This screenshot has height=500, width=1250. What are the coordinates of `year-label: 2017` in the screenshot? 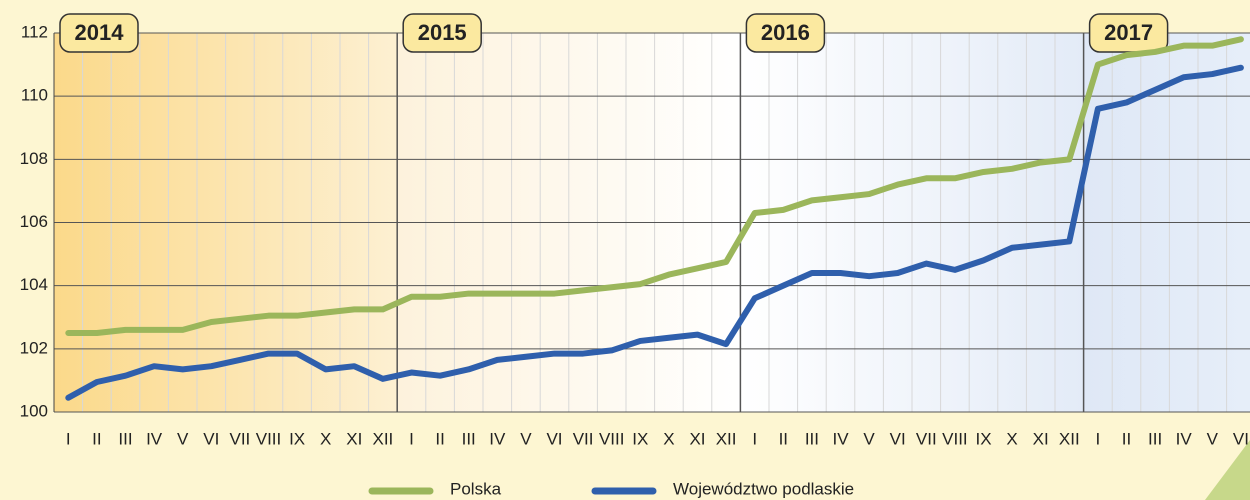 It's located at (1128, 32).